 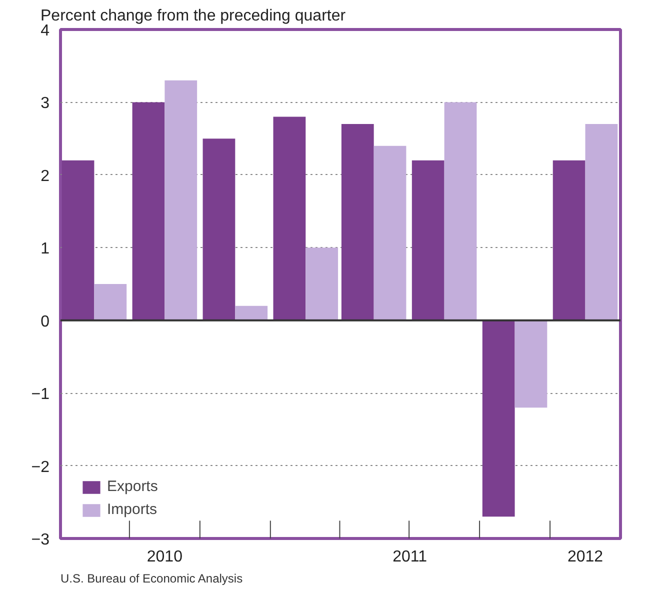 I want to click on y-tick-label: 2, so click(x=45, y=176).